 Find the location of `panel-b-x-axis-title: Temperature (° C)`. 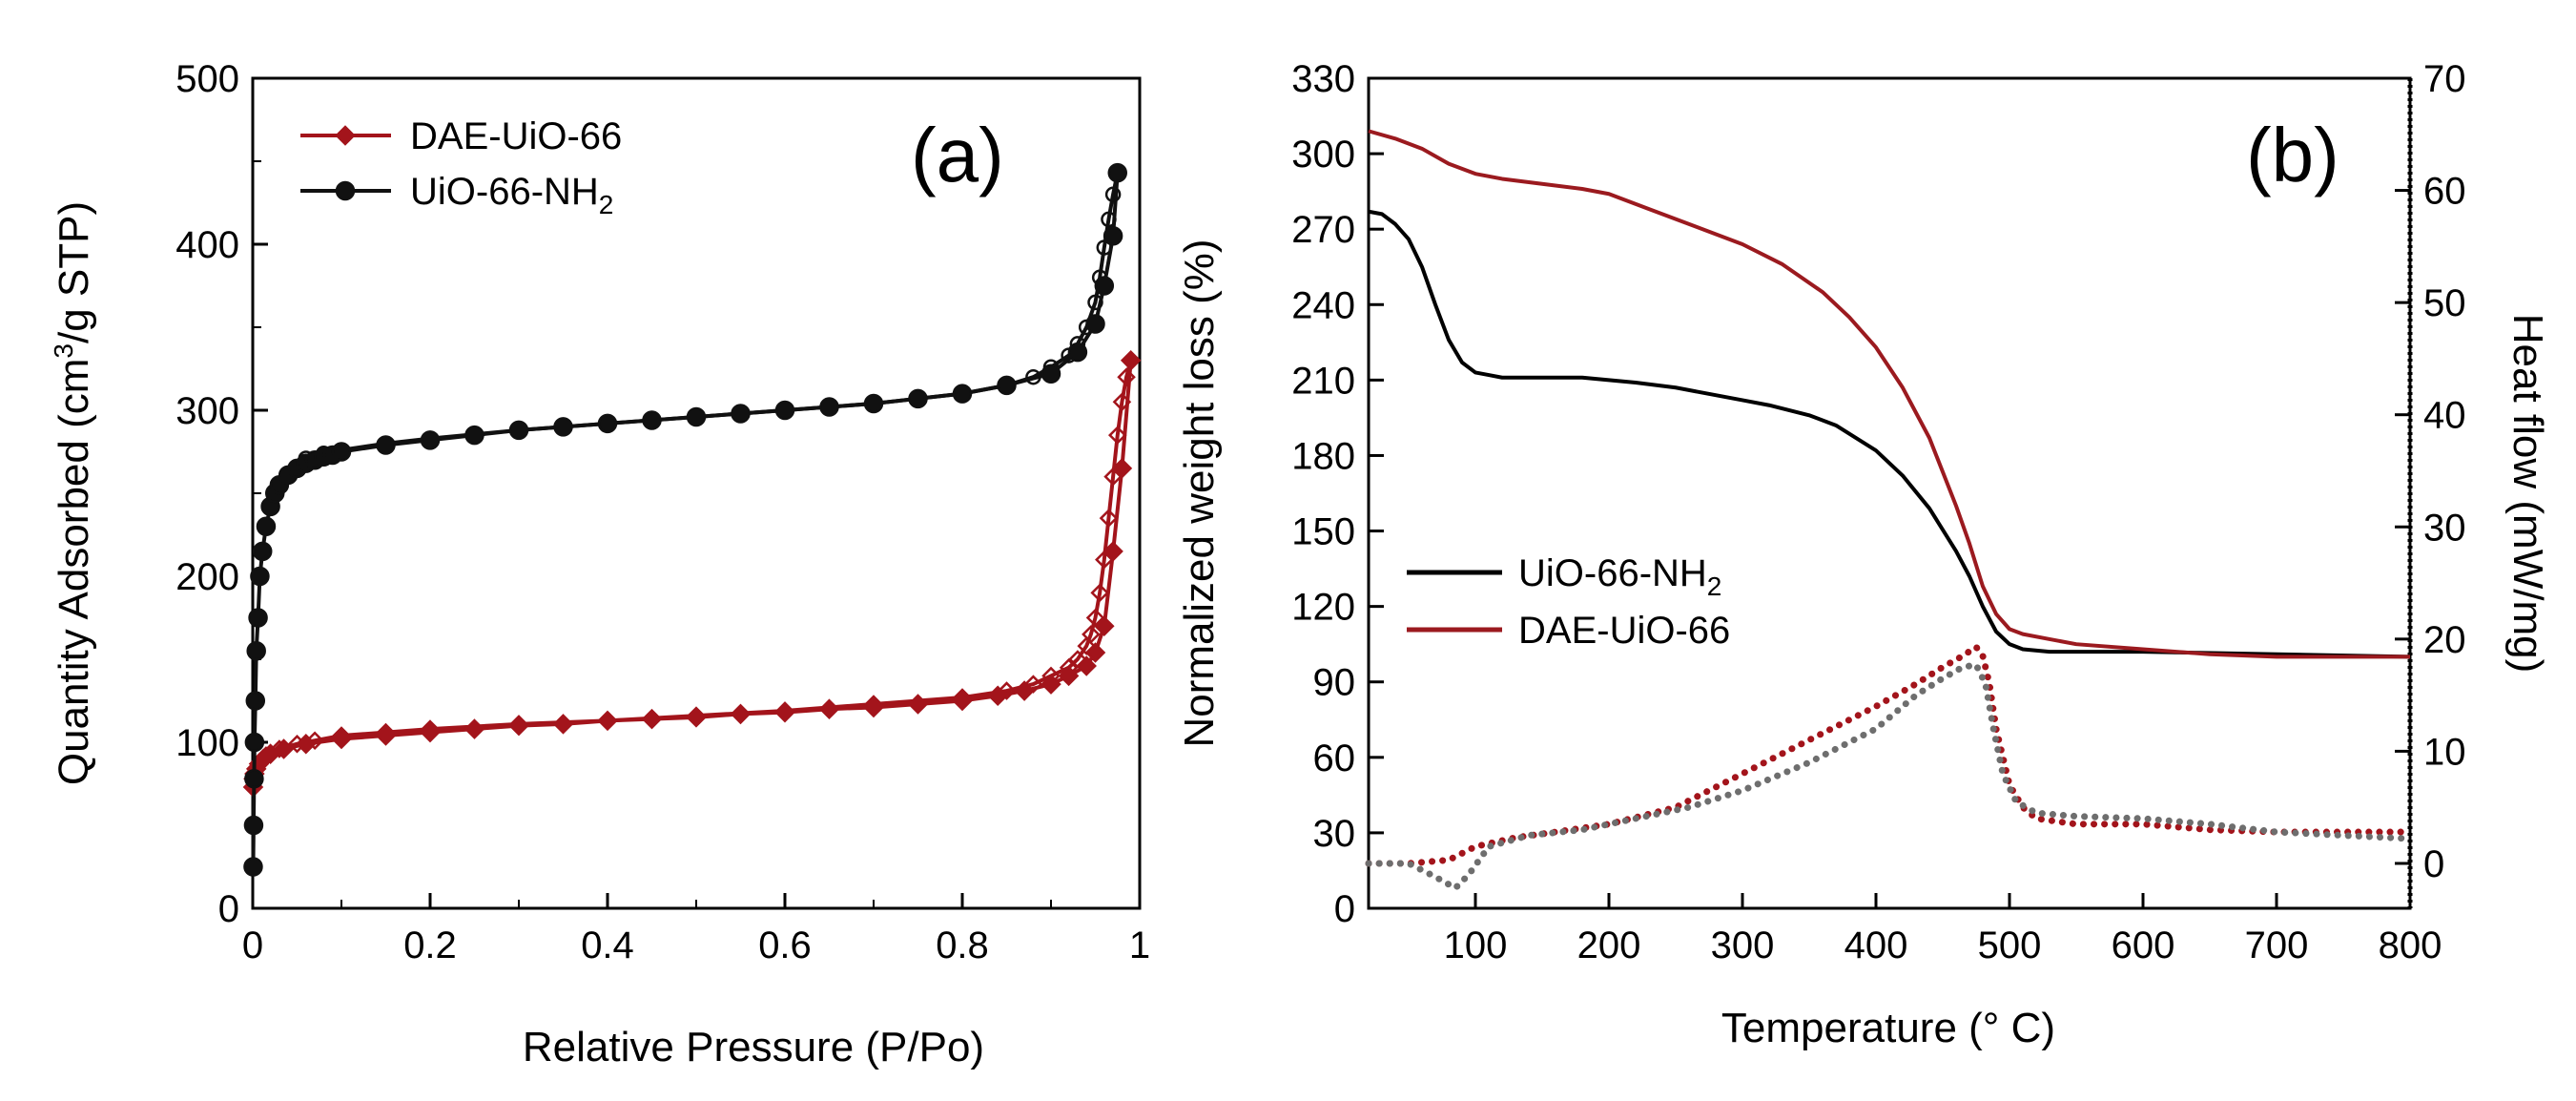

panel-b-x-axis-title: Temperature (° C) is located at coordinates (1888, 1028).